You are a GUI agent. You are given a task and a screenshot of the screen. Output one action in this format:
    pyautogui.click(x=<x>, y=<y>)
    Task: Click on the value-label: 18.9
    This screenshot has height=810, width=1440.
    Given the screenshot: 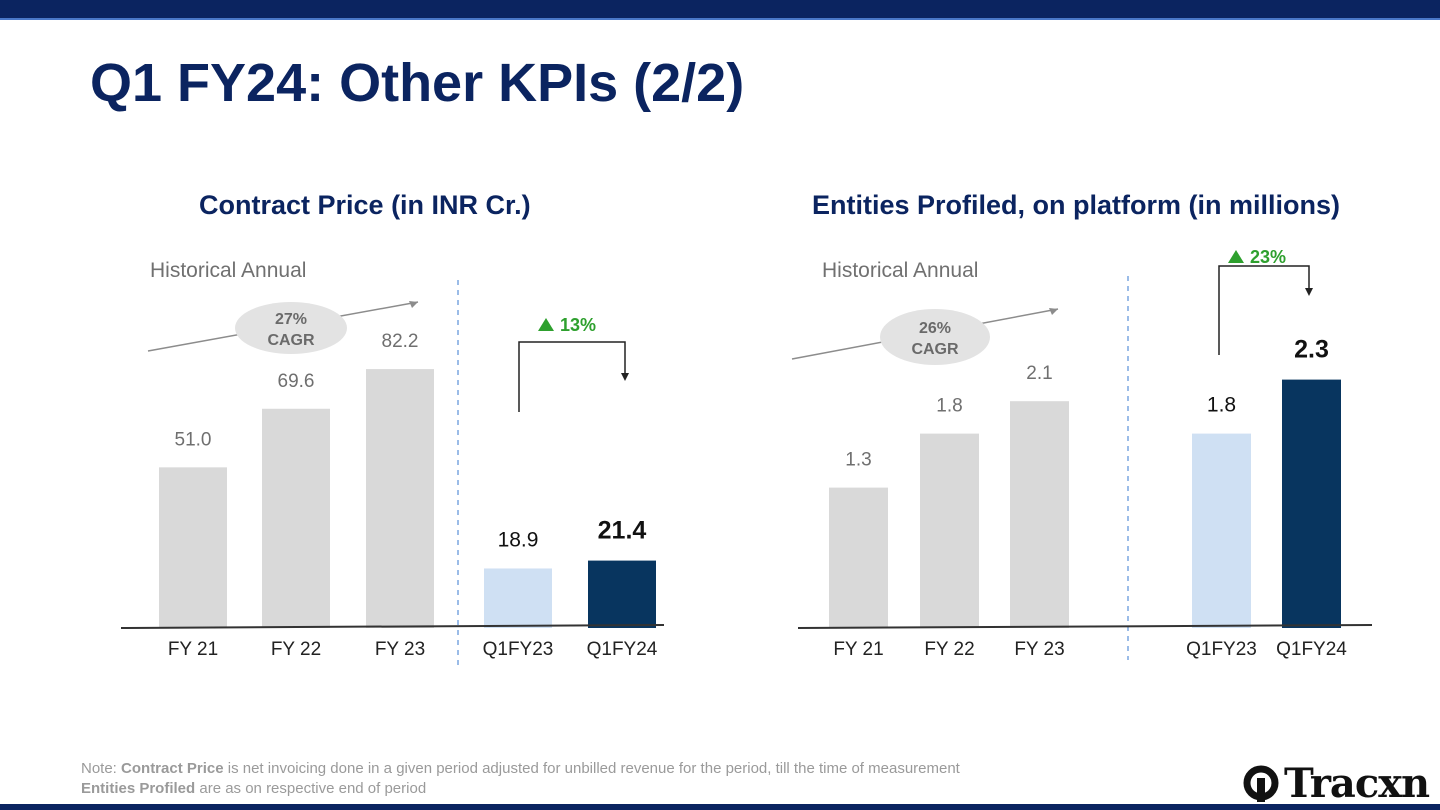 What is the action you would take?
    pyautogui.click(x=518, y=539)
    